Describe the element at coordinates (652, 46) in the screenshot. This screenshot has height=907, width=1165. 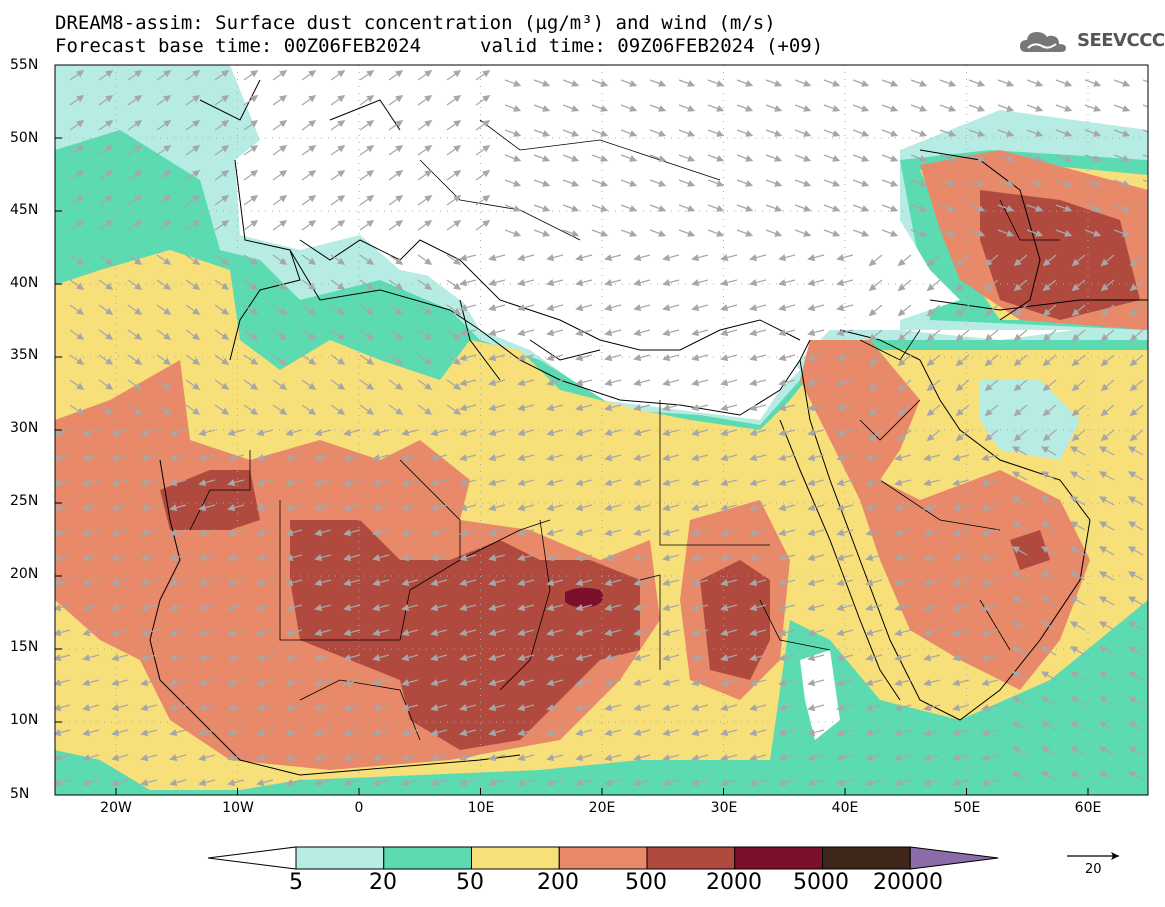
I see `valid-time: valid time: 09Z06FEB2024 (+09)` at that location.